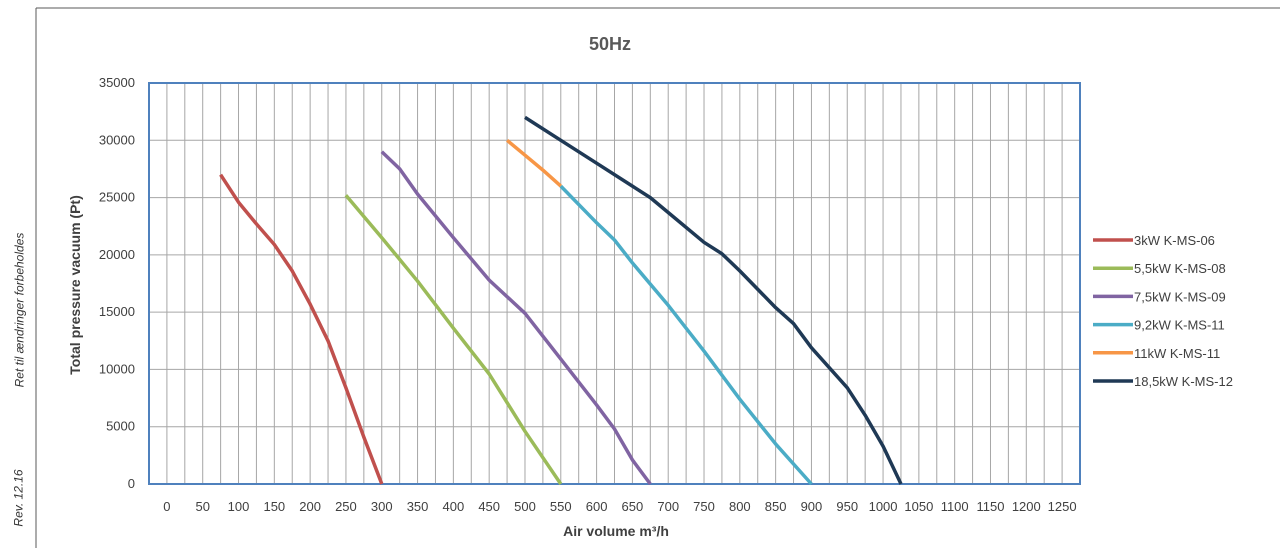 This screenshot has width=1280, height=548. What do you see at coordinates (1183, 381) in the screenshot?
I see `legend-label: 18,5kW K-MS-12` at bounding box center [1183, 381].